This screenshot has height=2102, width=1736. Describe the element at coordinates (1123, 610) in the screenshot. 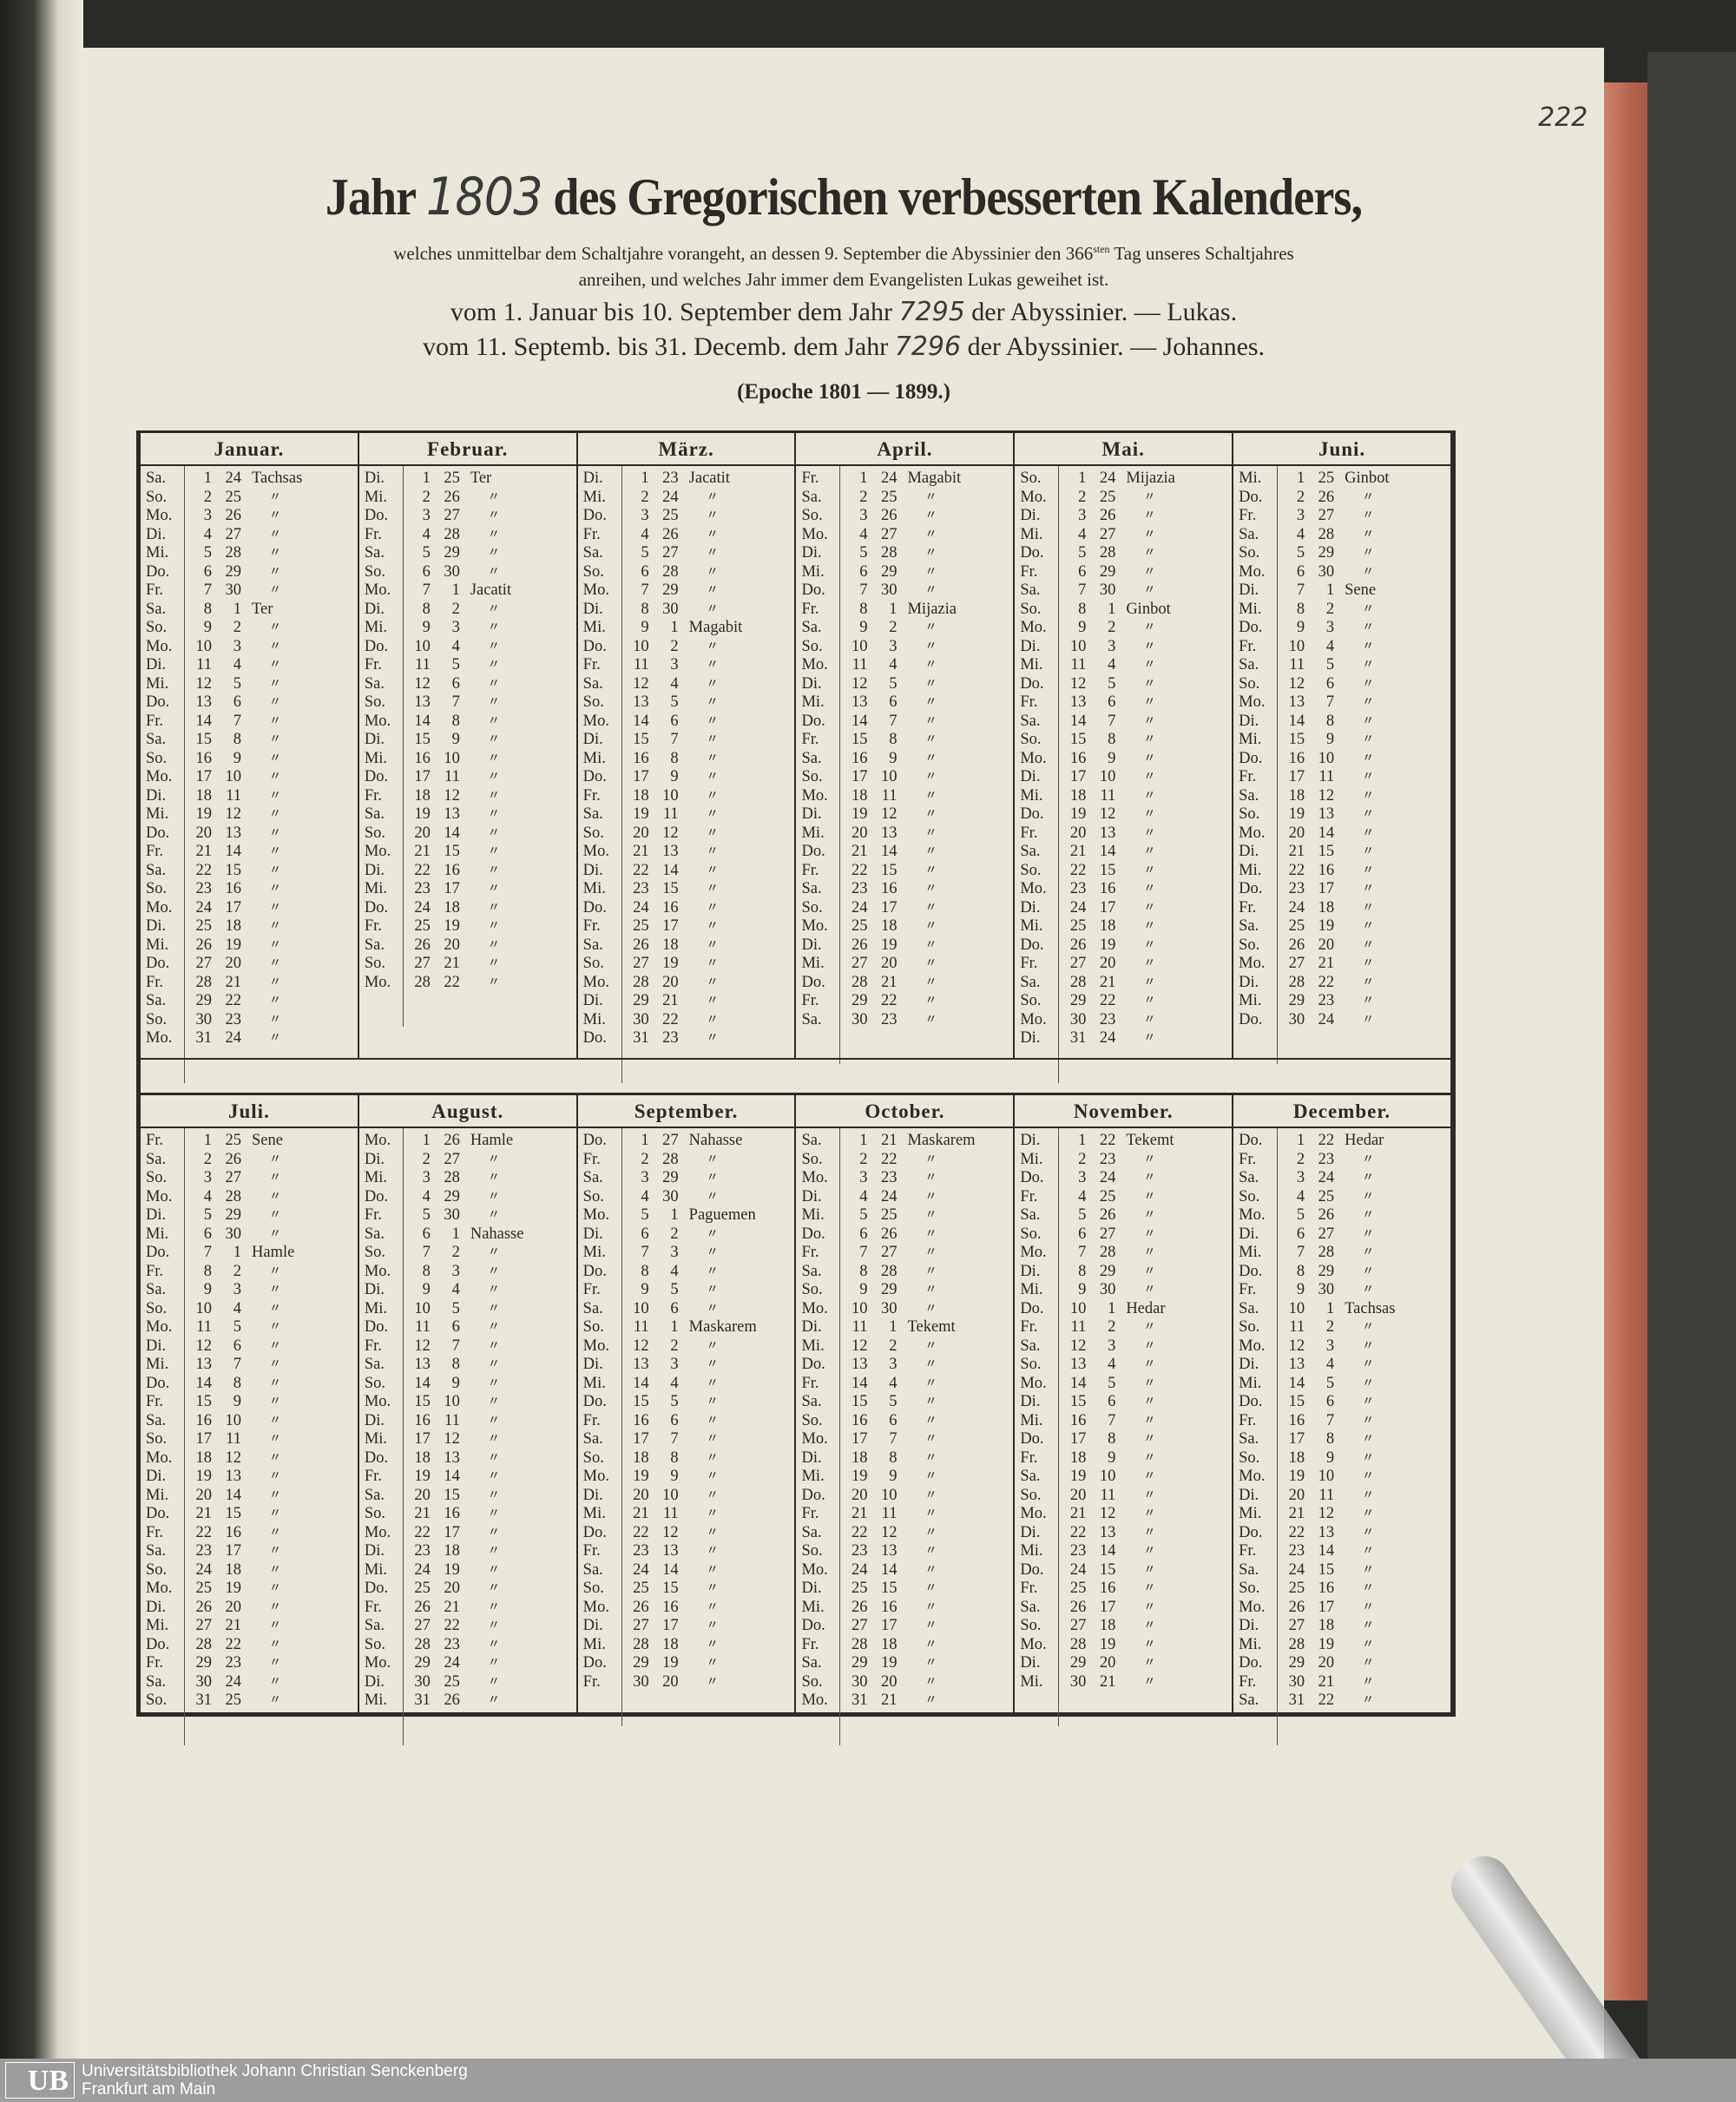

I see `day-row: So. 8 1 Ginbot` at that location.